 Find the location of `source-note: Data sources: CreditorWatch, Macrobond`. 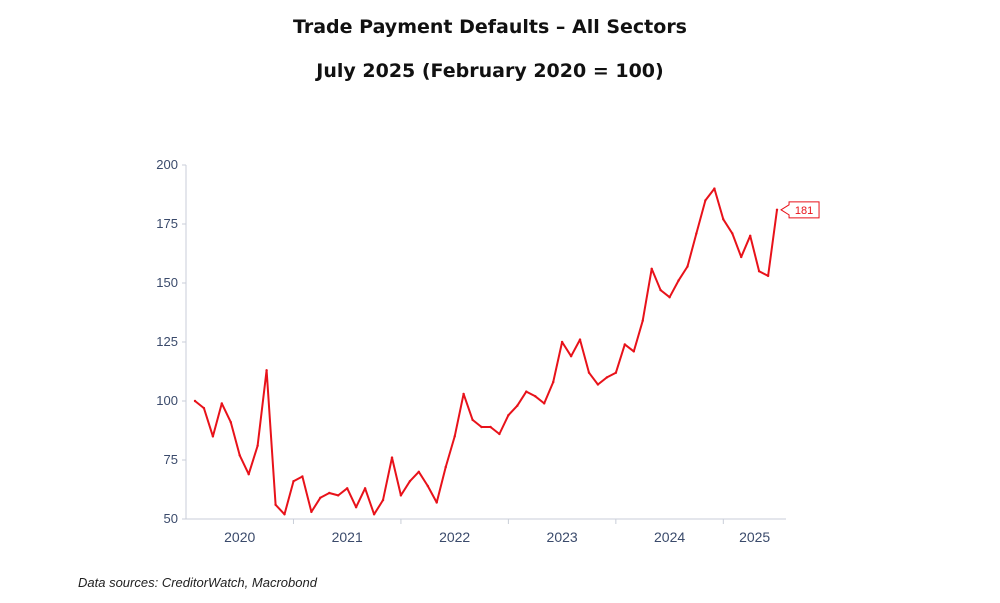

source-note: Data sources: CreditorWatch, Macrobond is located at coordinates (197, 582).